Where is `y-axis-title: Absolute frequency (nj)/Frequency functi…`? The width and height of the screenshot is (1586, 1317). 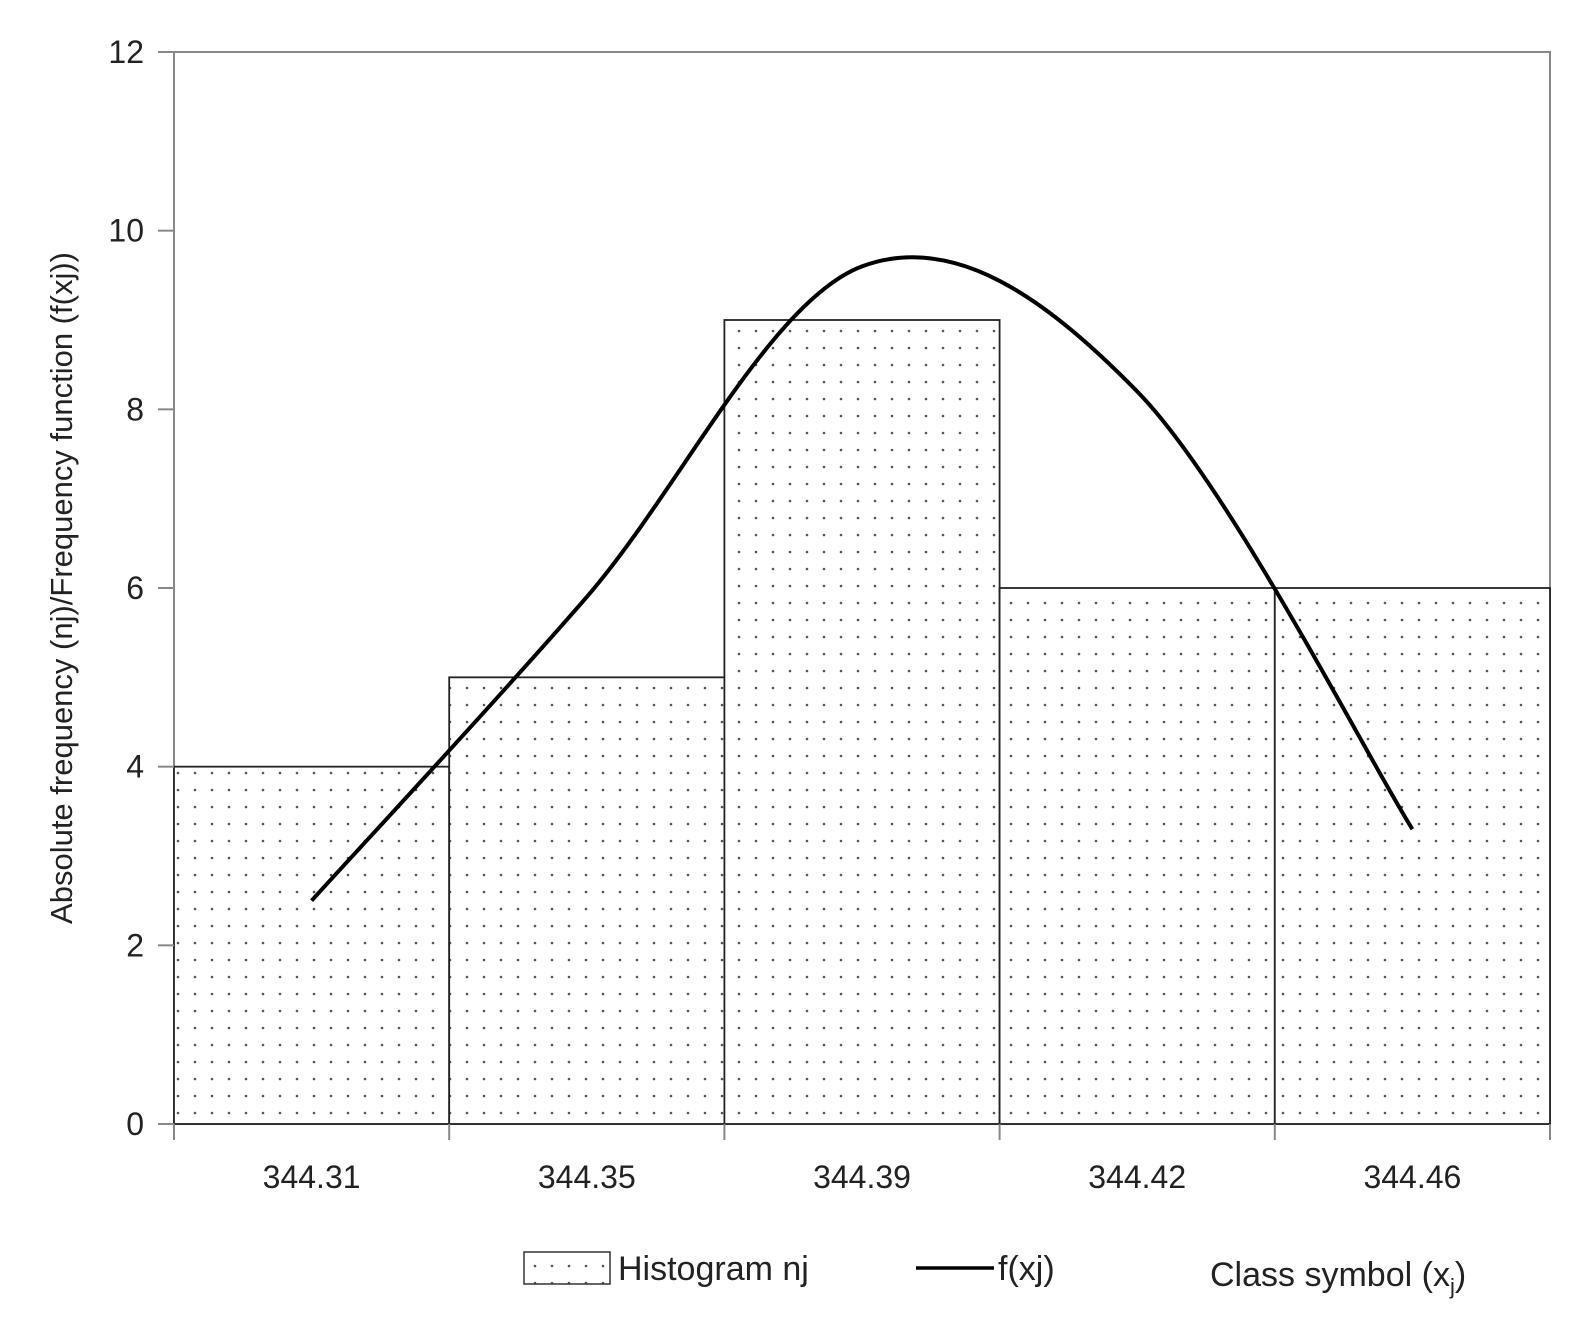 y-axis-title: Absolute frequency (nj)/Frequency functi… is located at coordinates (61, 588).